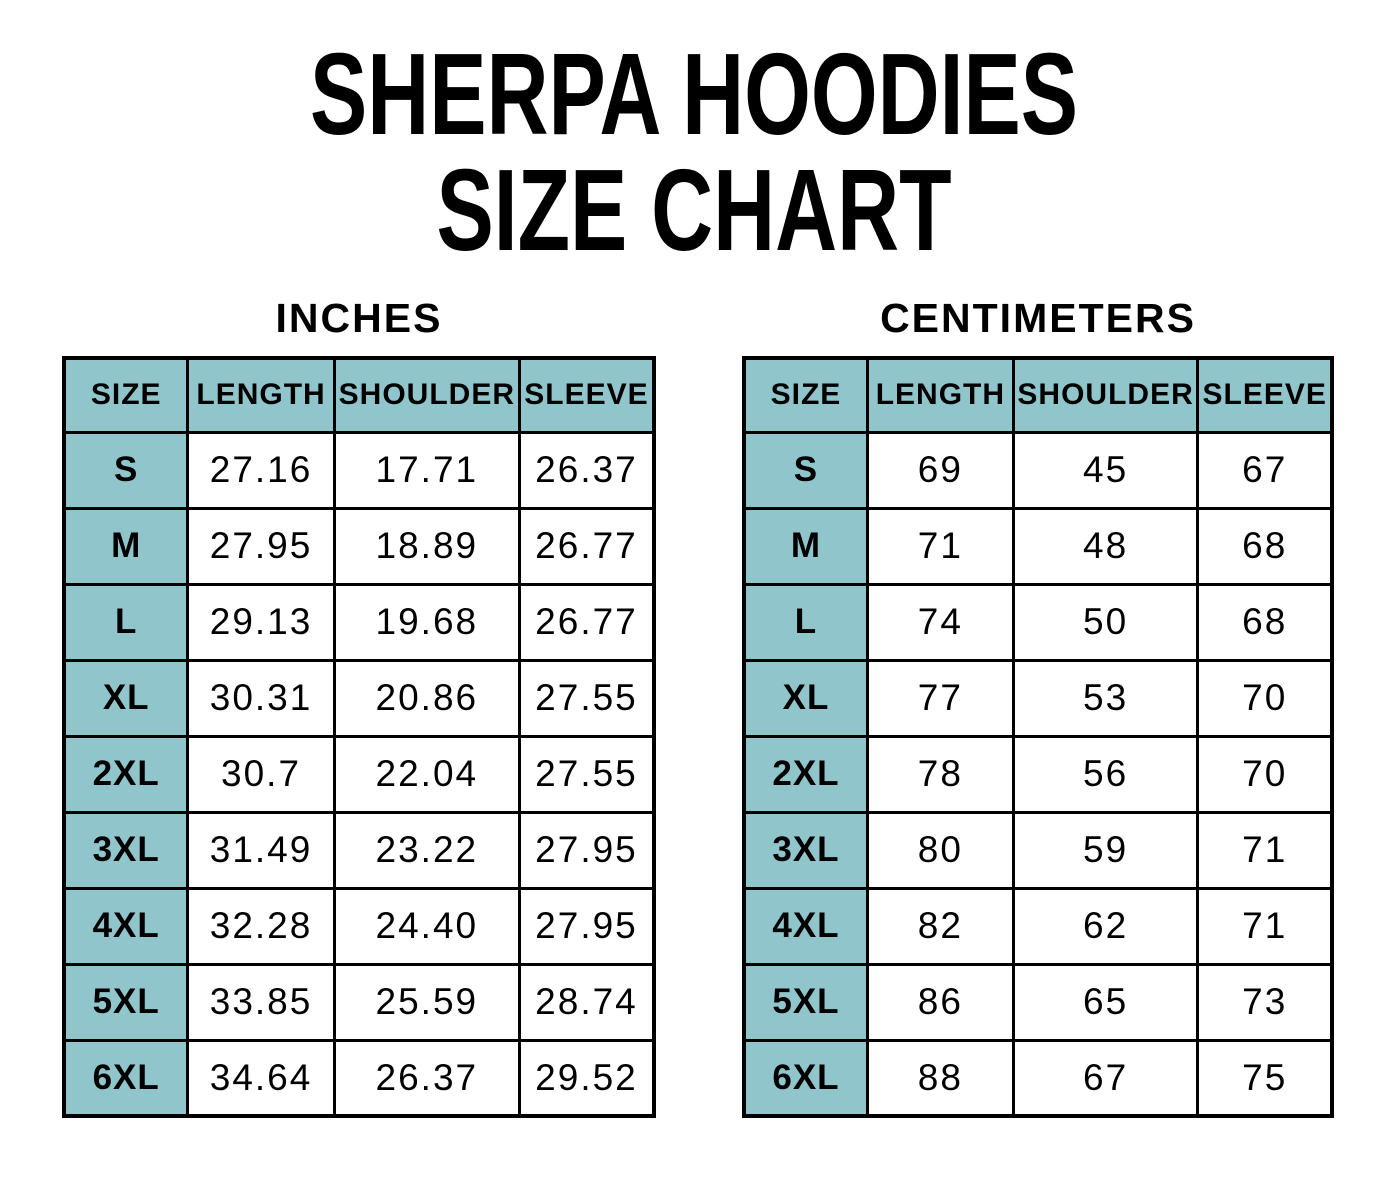 This screenshot has width=1388, height=1200. What do you see at coordinates (426, 470) in the screenshot?
I see `measurement-value: 17.71` at bounding box center [426, 470].